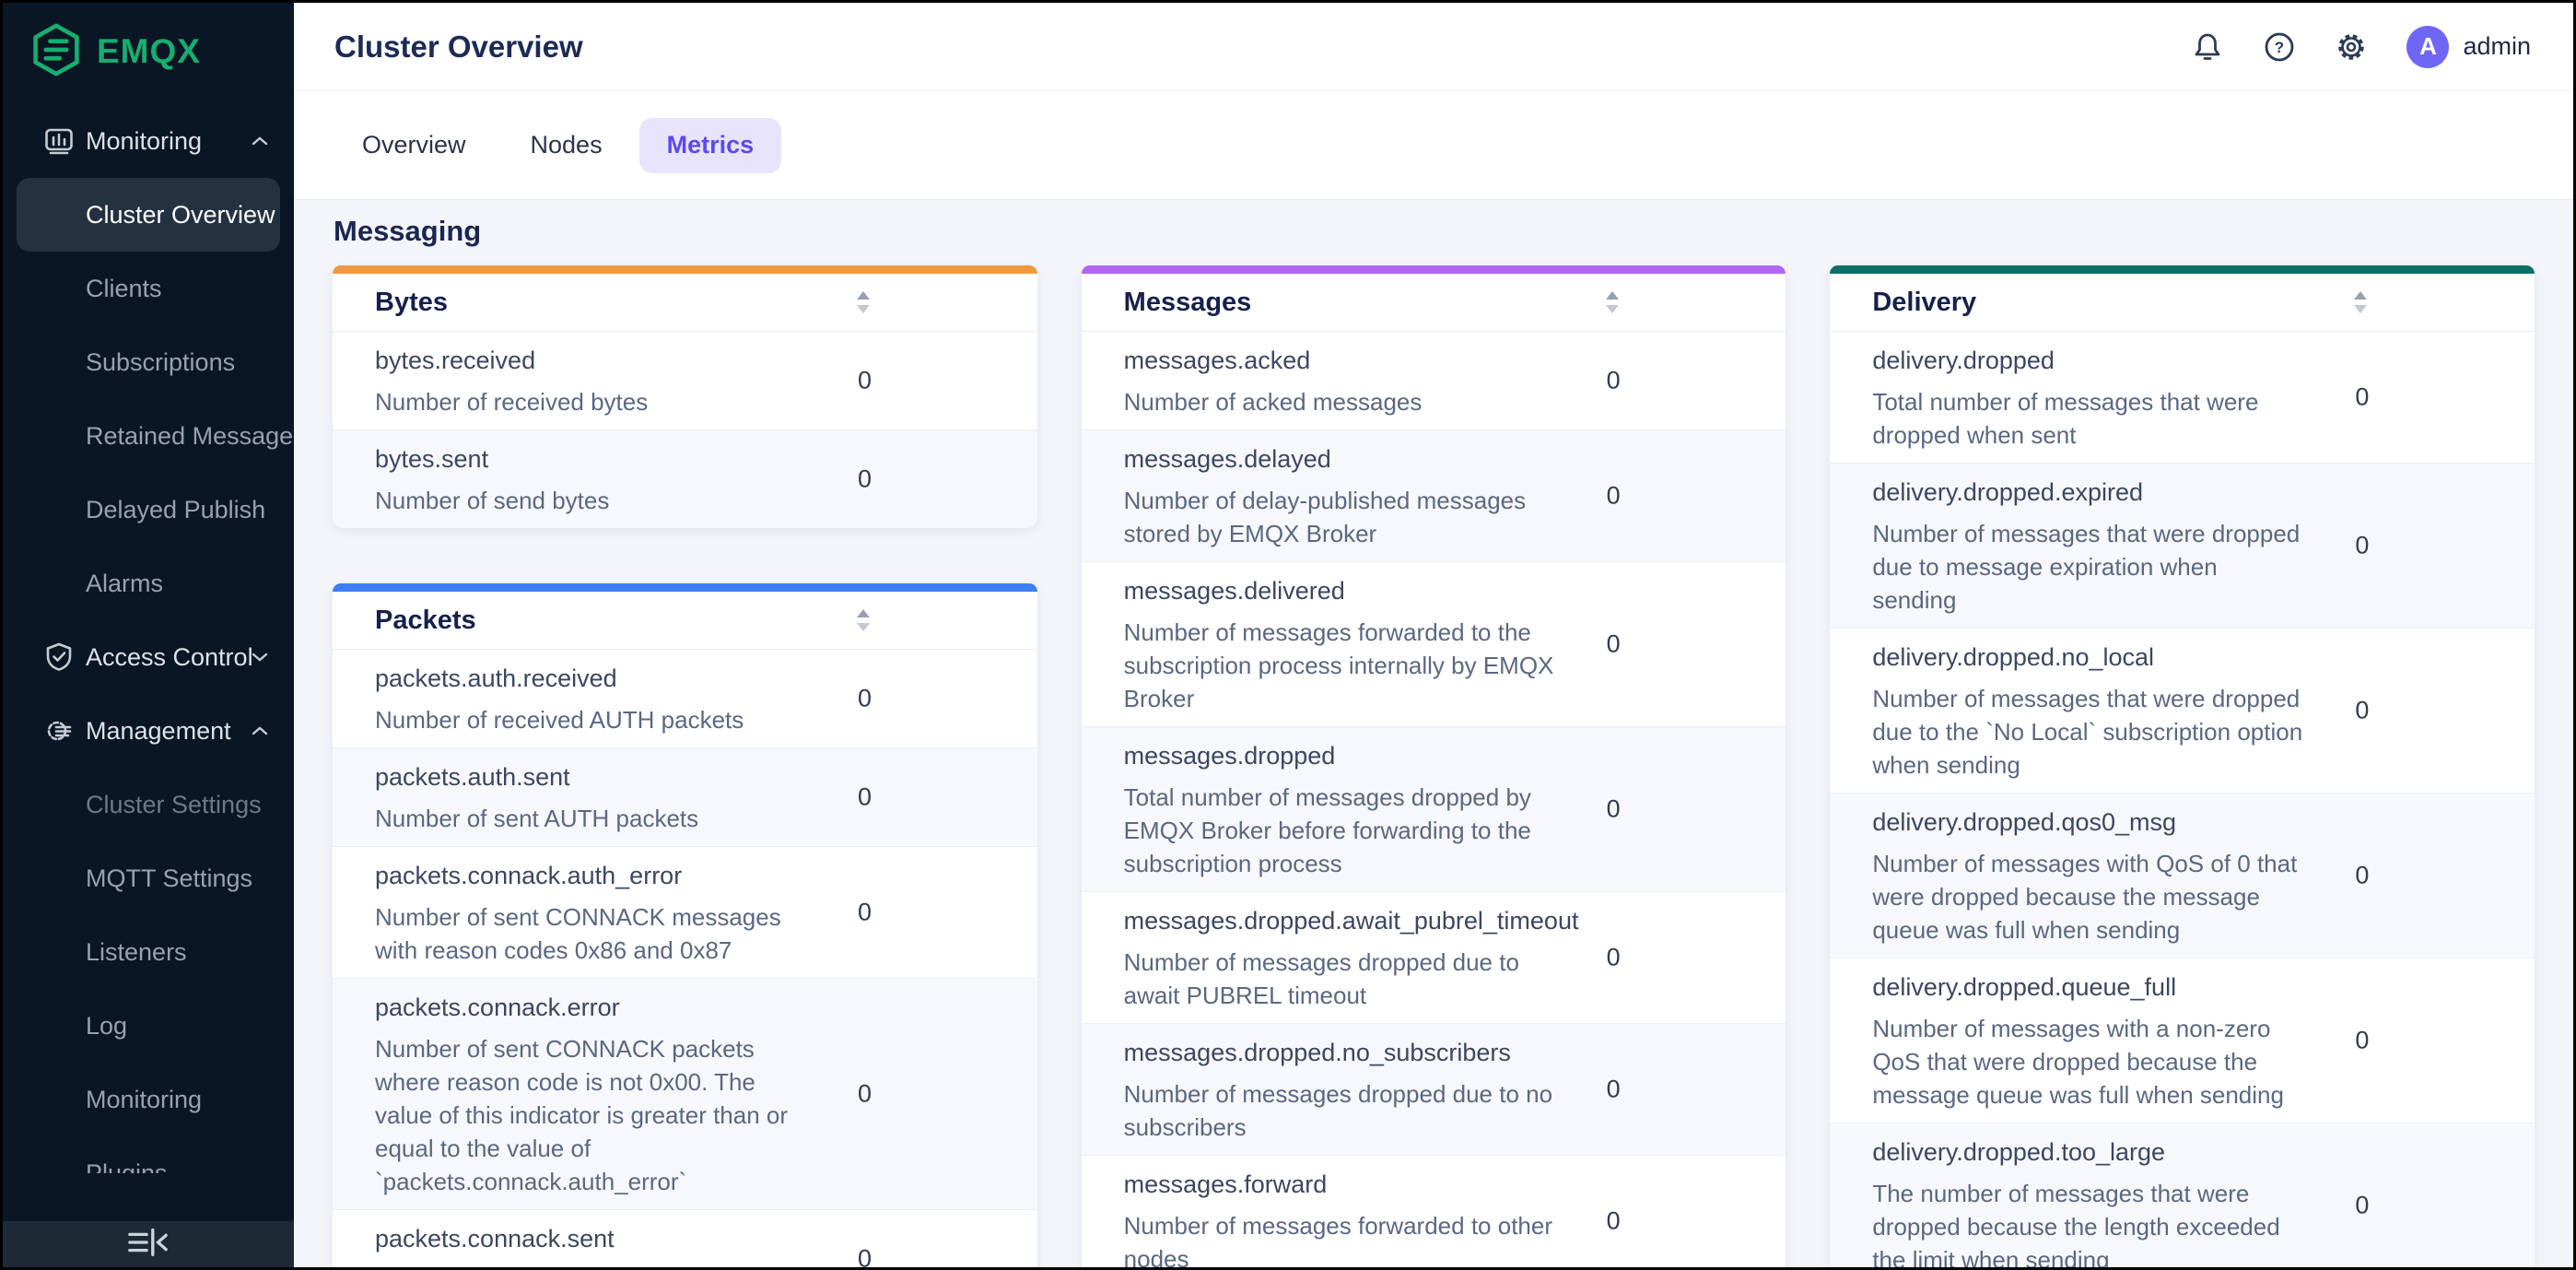  What do you see at coordinates (685, 621) in the screenshot?
I see `card-header: Packets` at bounding box center [685, 621].